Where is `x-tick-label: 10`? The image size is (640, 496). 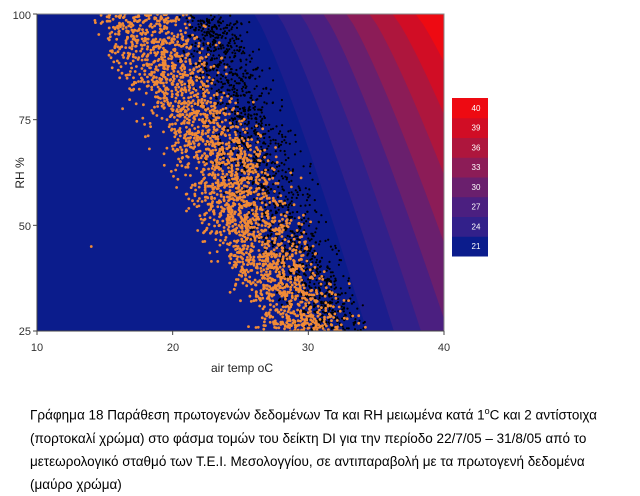
x-tick-label: 10 is located at coordinates (37, 348).